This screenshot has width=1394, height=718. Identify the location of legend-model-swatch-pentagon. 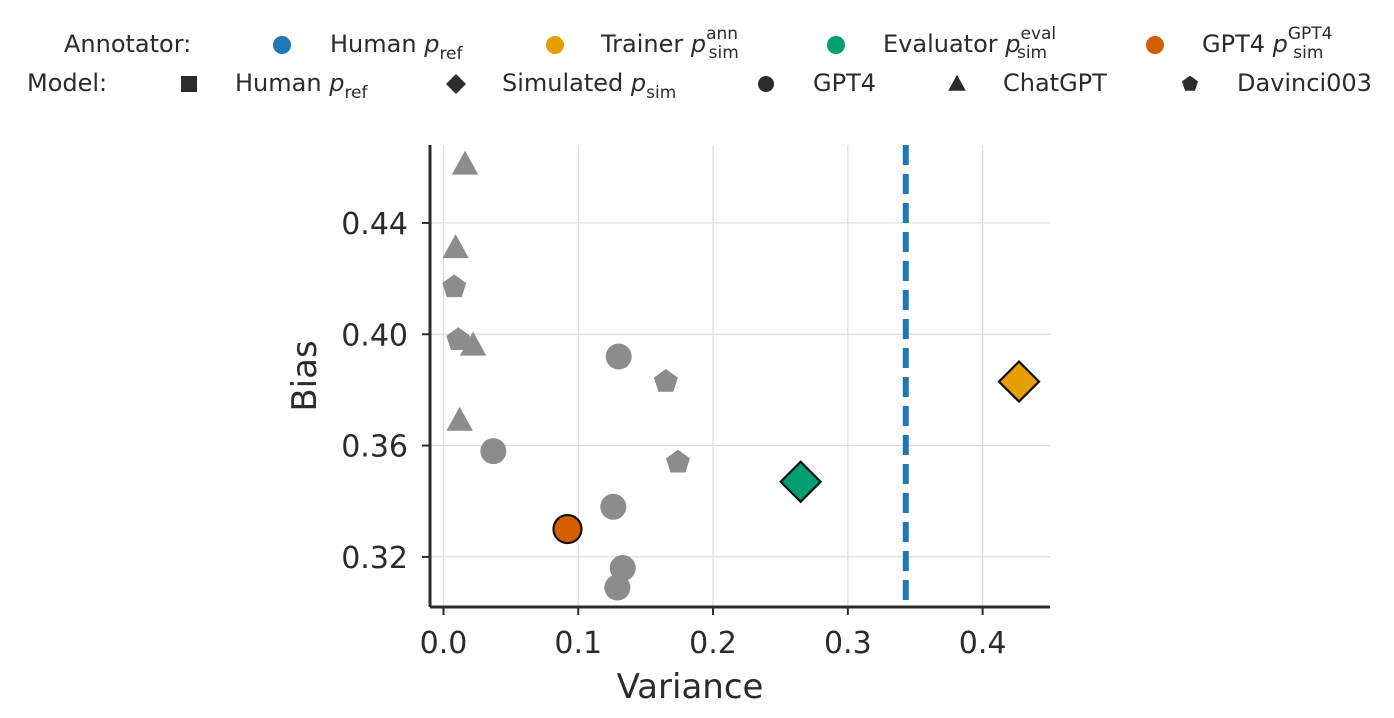
(1190, 83).